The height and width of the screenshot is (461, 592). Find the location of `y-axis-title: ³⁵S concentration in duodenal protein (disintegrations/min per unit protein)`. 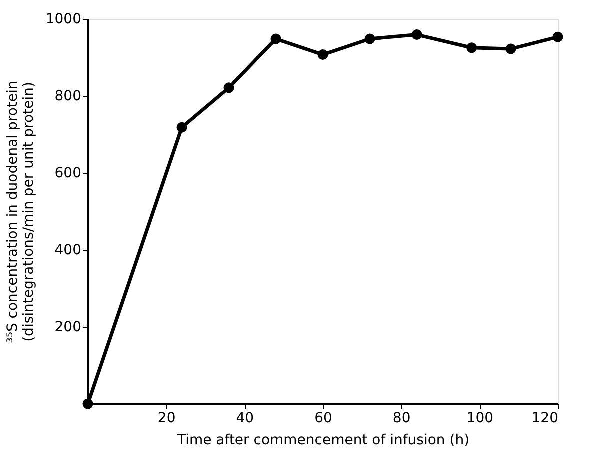

y-axis-title: ³⁵S concentration in duodenal protein (disintegrations/min per unit protein) is located at coordinates (20, 212).